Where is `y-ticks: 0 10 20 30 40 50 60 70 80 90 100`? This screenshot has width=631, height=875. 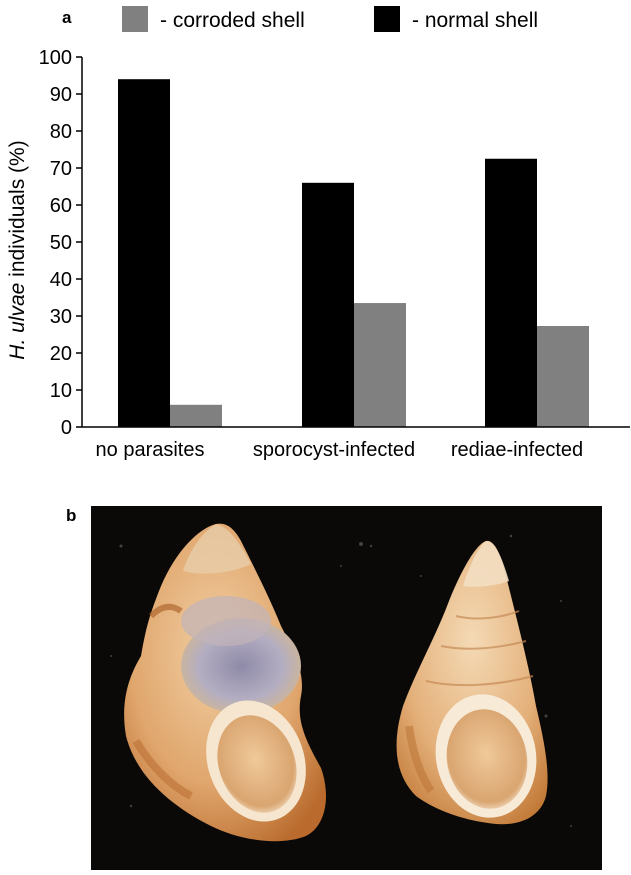 y-ticks: 0 10 20 30 40 50 60 70 80 90 100 is located at coordinates (60, 243).